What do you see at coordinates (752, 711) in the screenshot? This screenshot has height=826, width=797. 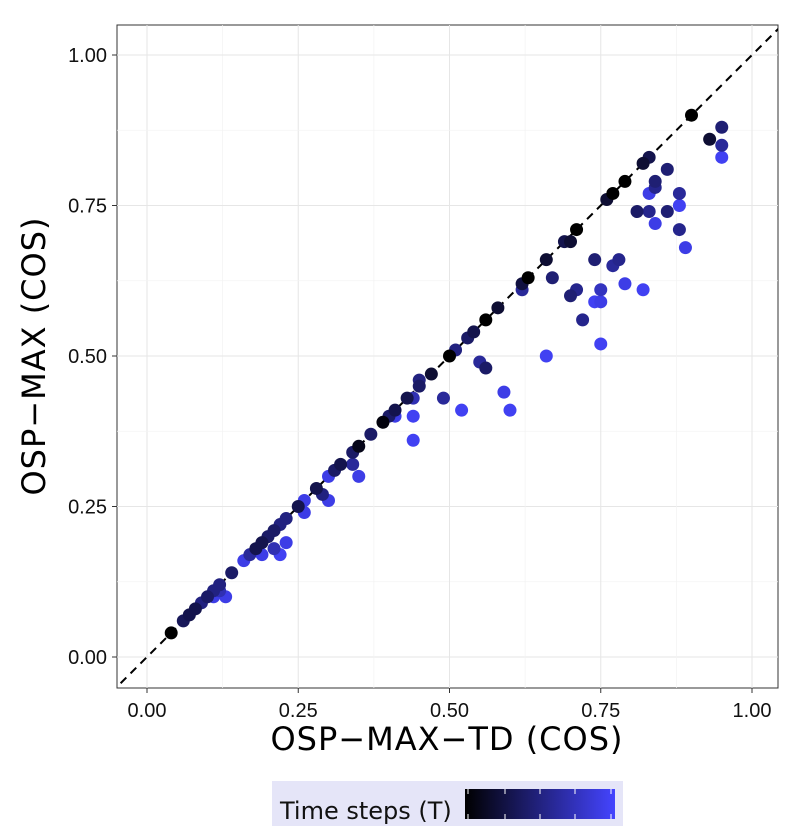 I see `x-tick-label: 1.00` at bounding box center [752, 711].